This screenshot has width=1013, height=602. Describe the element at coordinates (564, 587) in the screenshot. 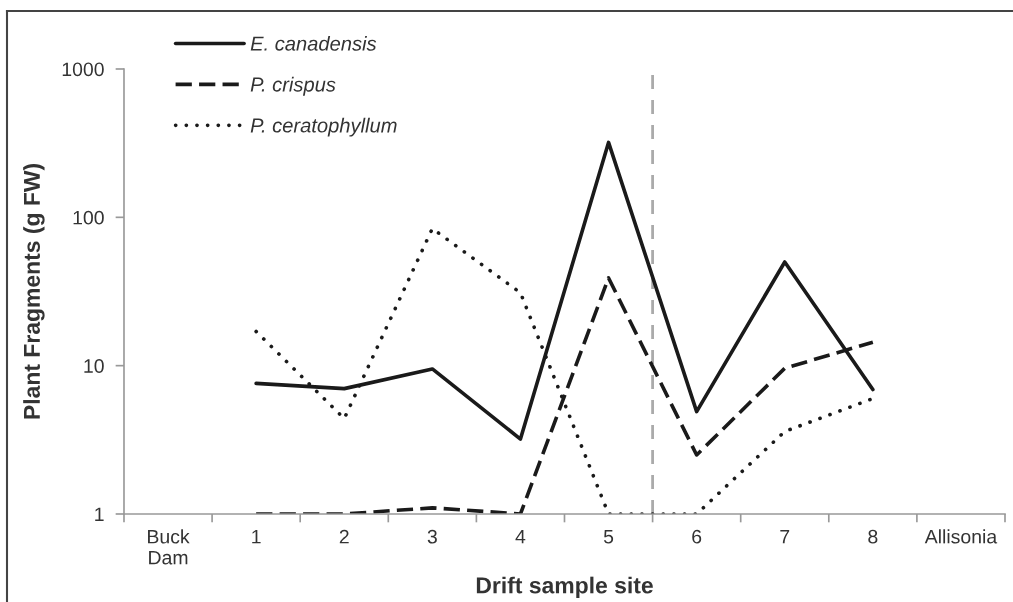

I see `x-axis-title: Drift sample site` at that location.